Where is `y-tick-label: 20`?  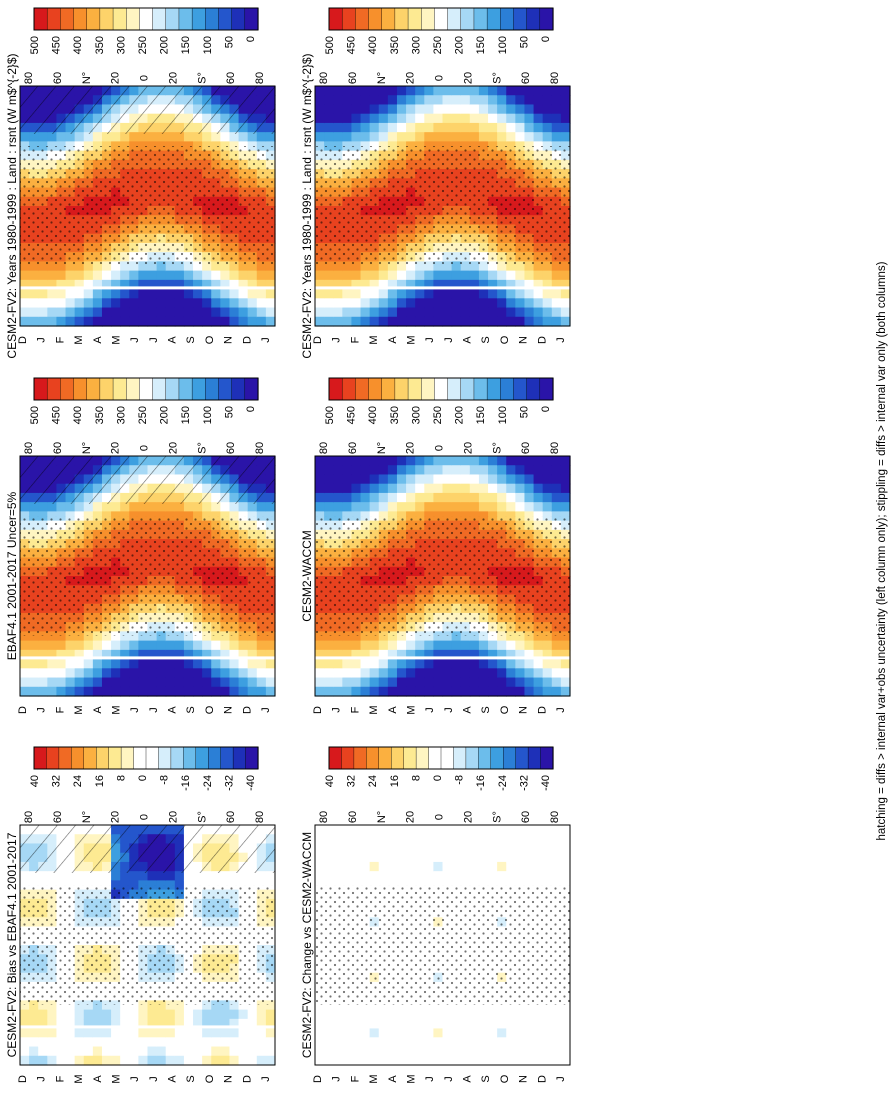
y-tick-label: 20 is located at coordinates (411, 78).